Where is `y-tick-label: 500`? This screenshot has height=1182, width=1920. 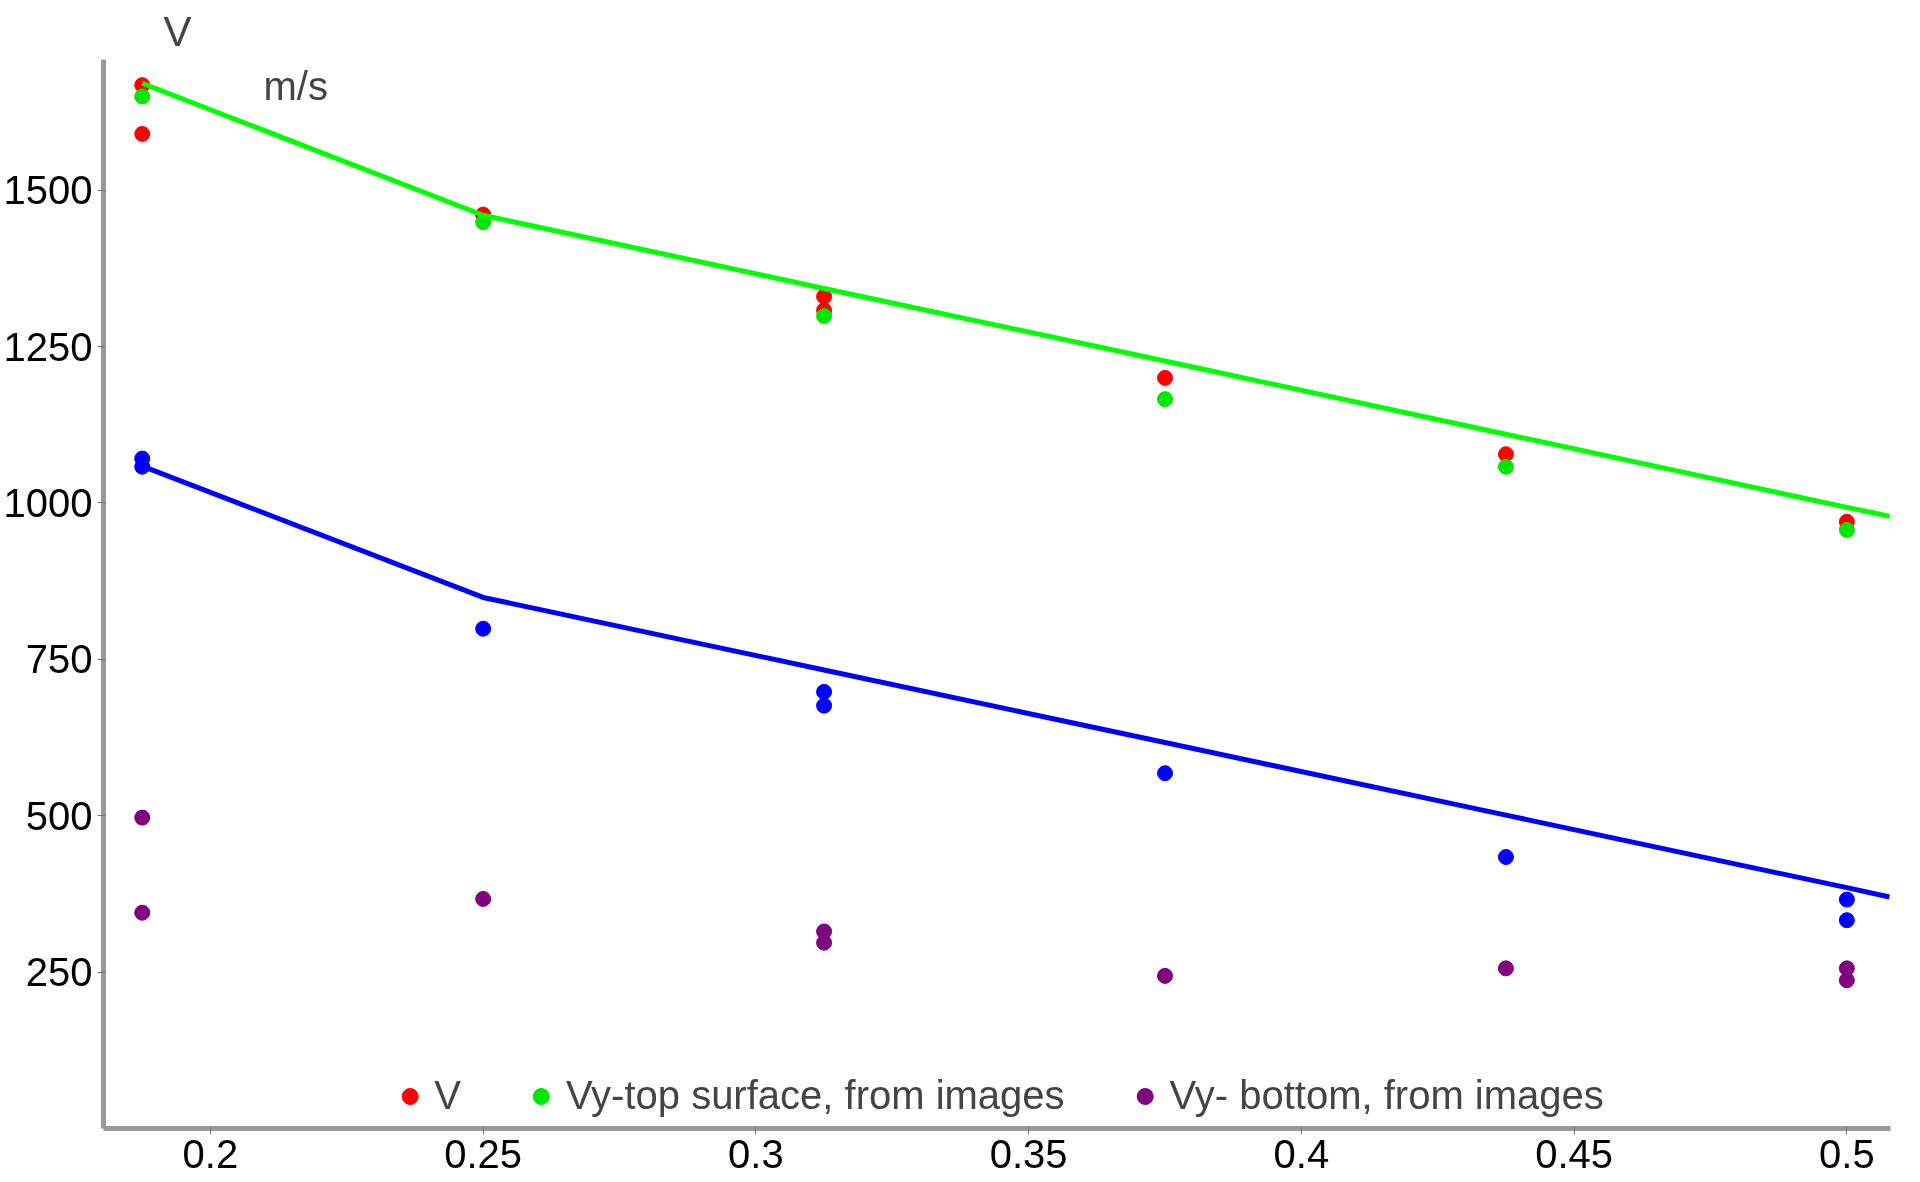 y-tick-label: 500 is located at coordinates (59, 815).